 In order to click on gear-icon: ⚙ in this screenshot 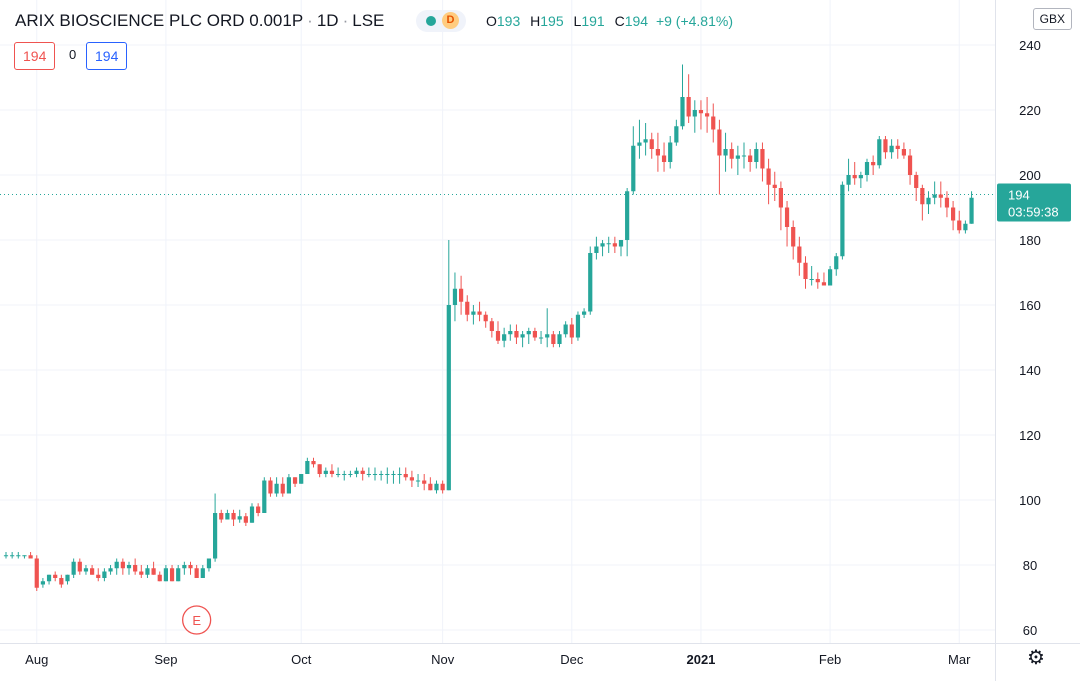, I will do `click(1036, 658)`.